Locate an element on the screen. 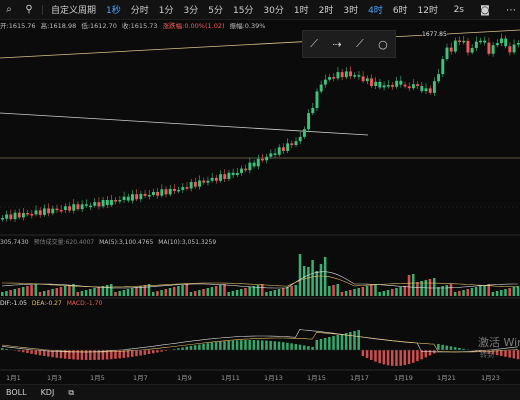 The image size is (520, 400). indicator-boll: BOLL is located at coordinates (16, 392).